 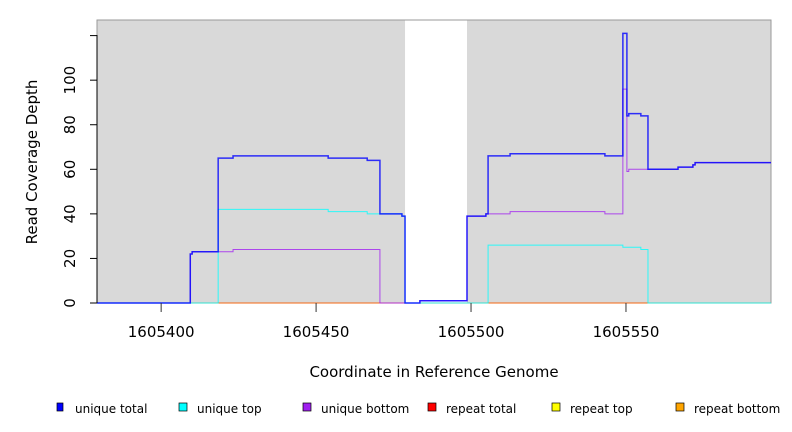 What do you see at coordinates (601, 409) in the screenshot?
I see `legend-label: repeat top` at bounding box center [601, 409].